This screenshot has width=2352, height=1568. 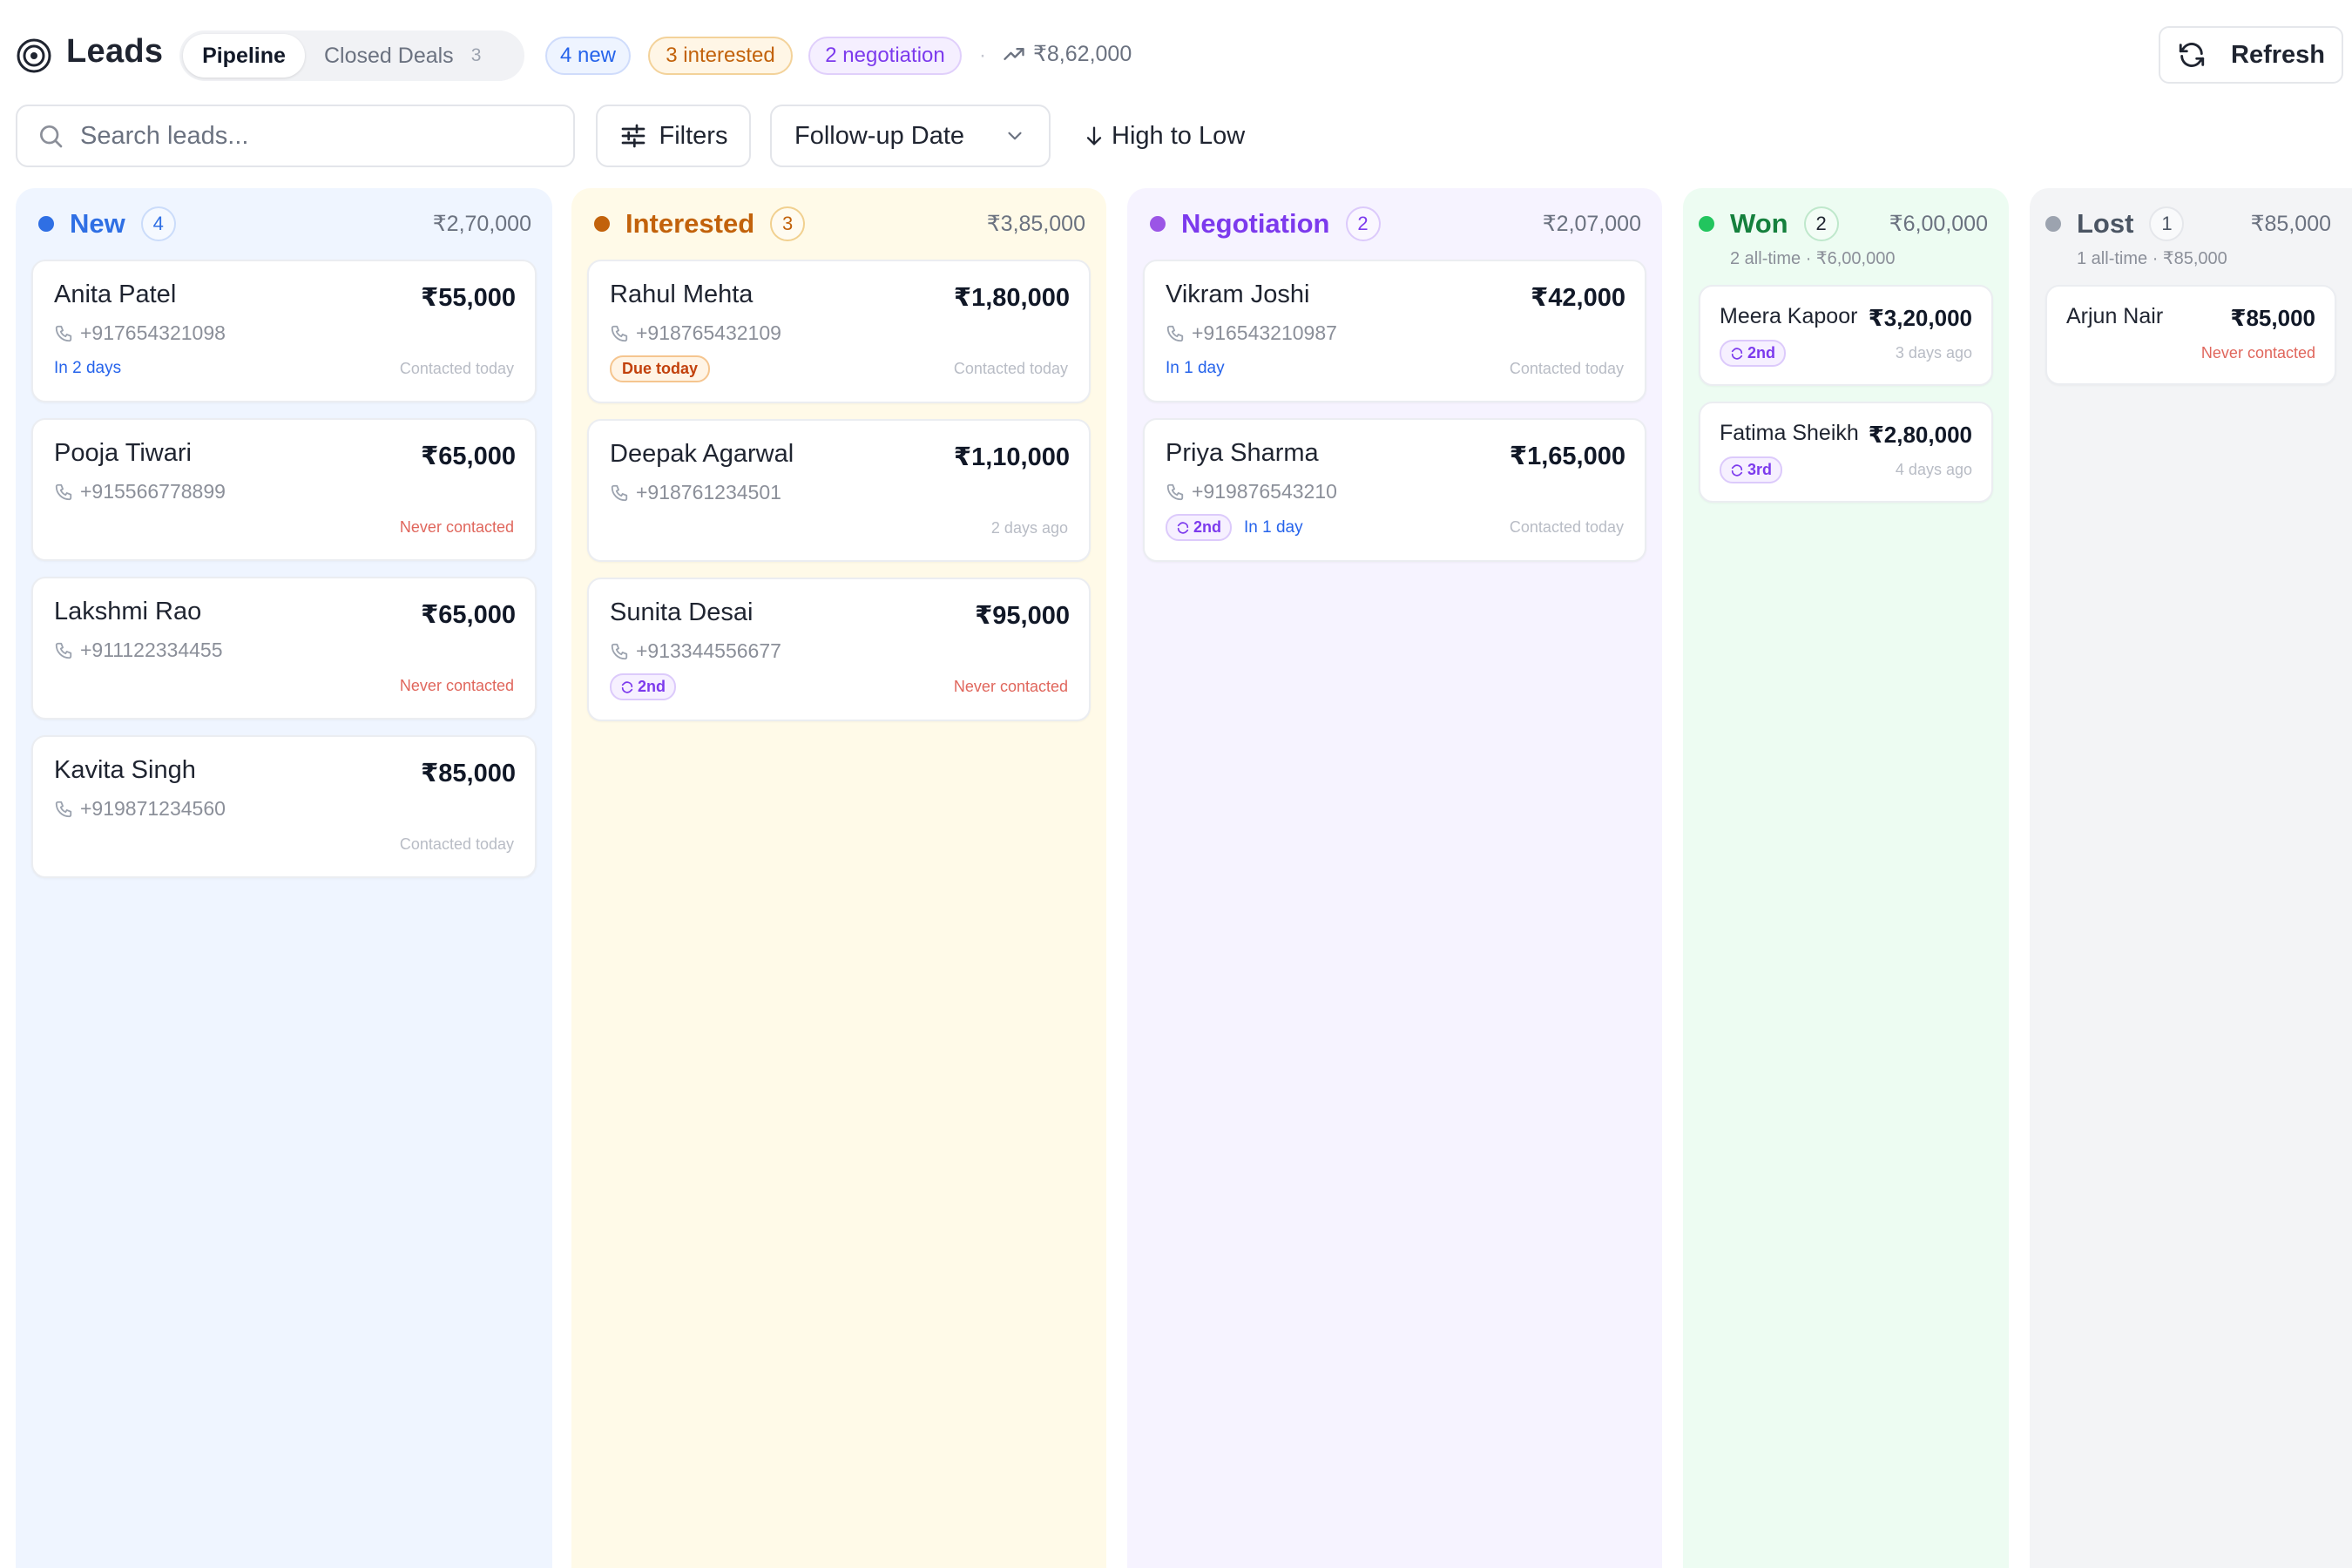 I want to click on filters-label: Filters, so click(x=693, y=135).